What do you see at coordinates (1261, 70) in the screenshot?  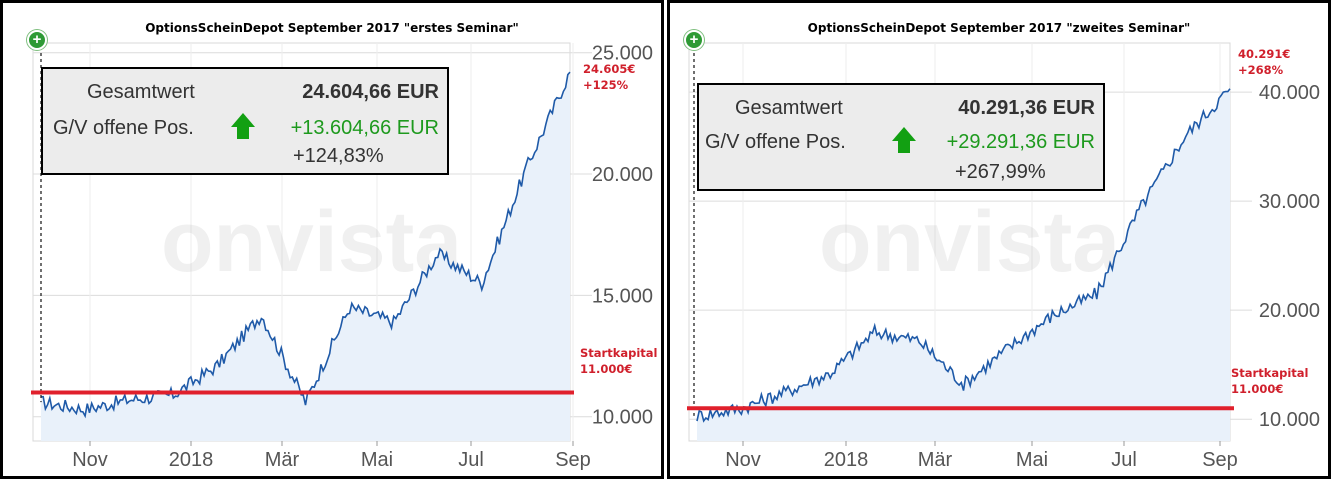 I see `current-pct-label: +268%` at bounding box center [1261, 70].